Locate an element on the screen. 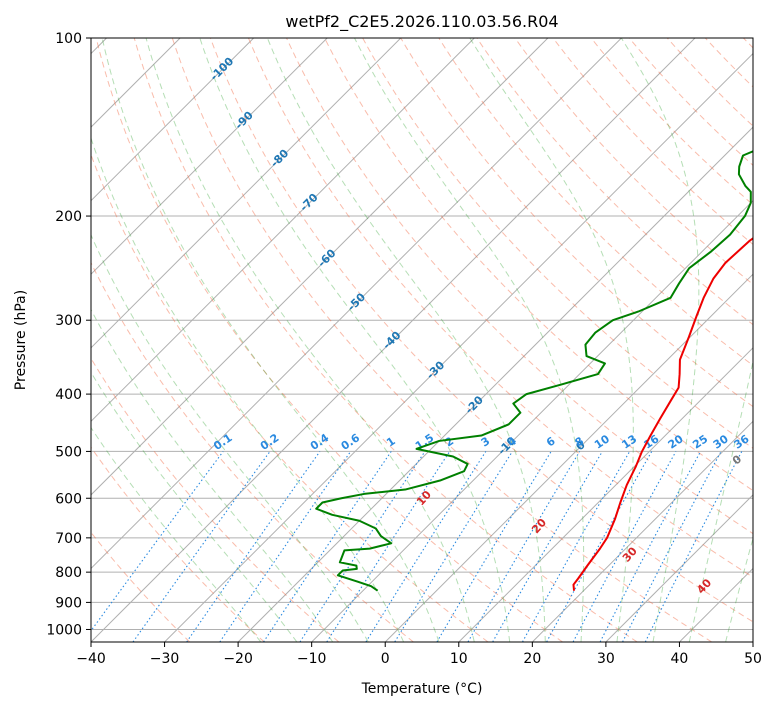  x-tick-label: 40 is located at coordinates (680, 659).